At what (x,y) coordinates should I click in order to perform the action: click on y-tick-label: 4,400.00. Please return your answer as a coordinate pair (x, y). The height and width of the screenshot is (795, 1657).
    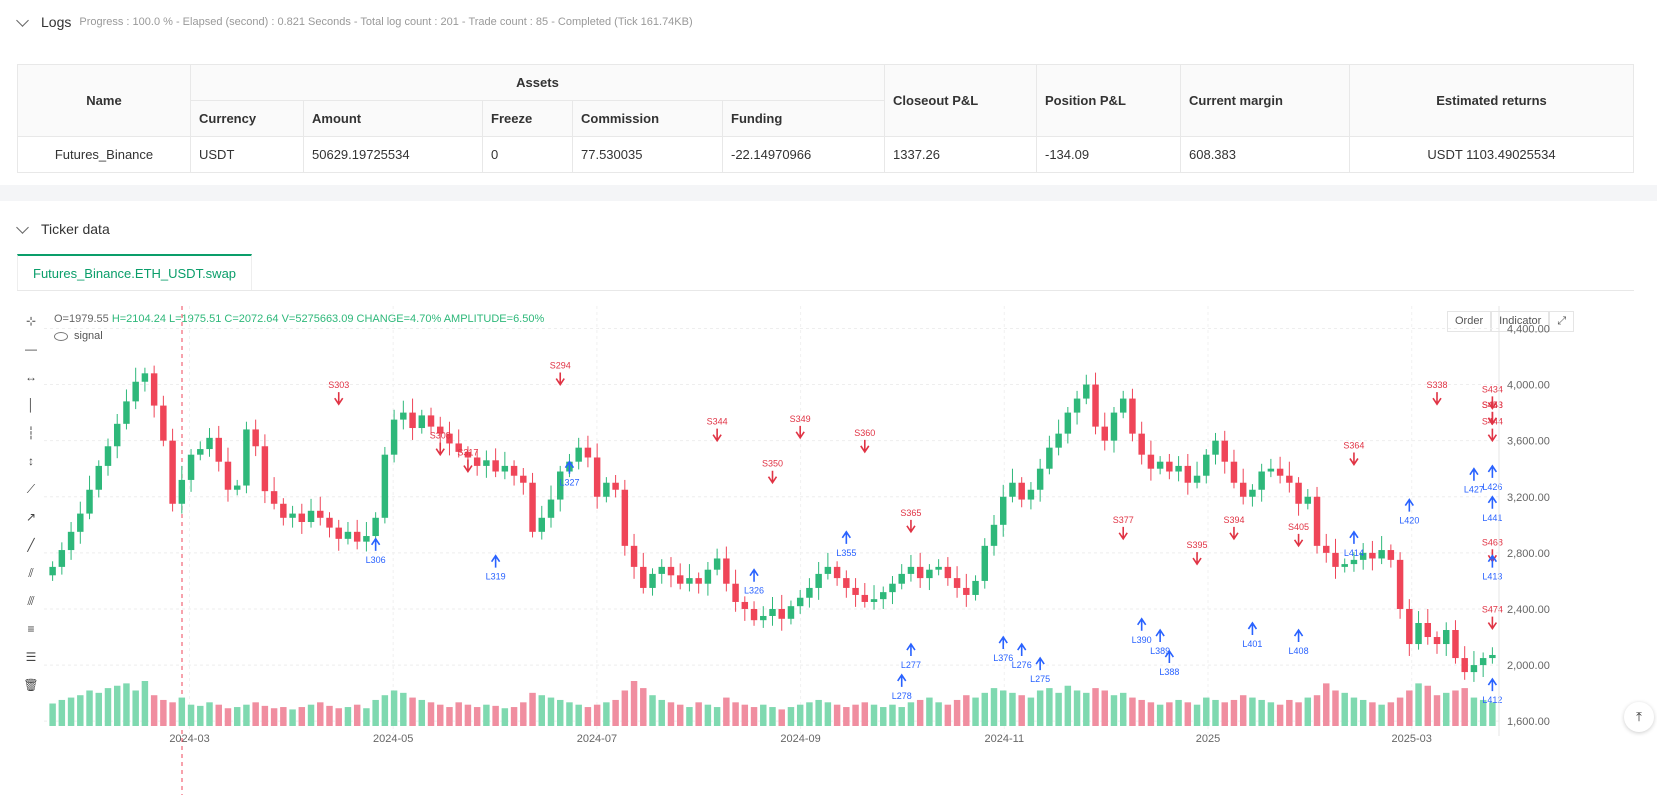
    Looking at the image, I should click on (1528, 329).